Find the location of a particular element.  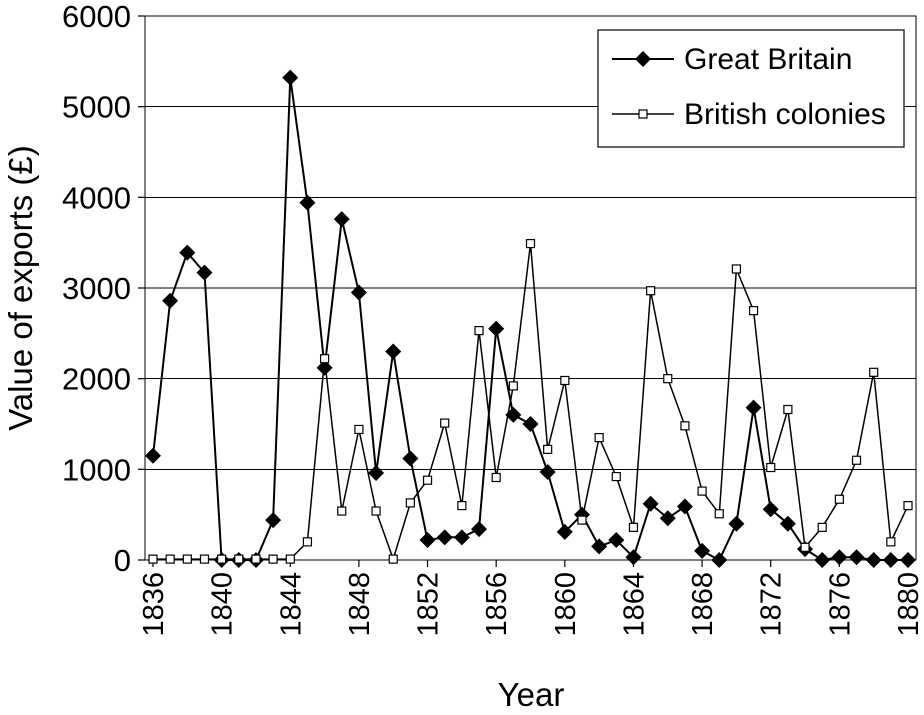

legend-marker-great-britain is located at coordinates (643, 59).